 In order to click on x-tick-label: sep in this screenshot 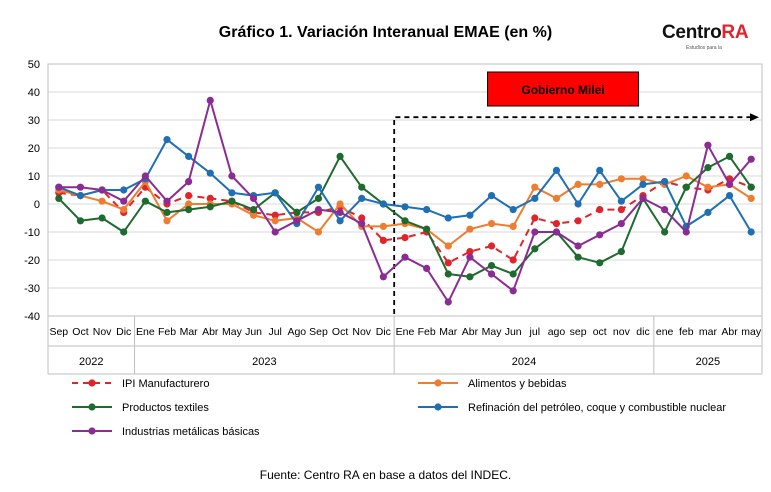, I will do `click(578, 332)`.